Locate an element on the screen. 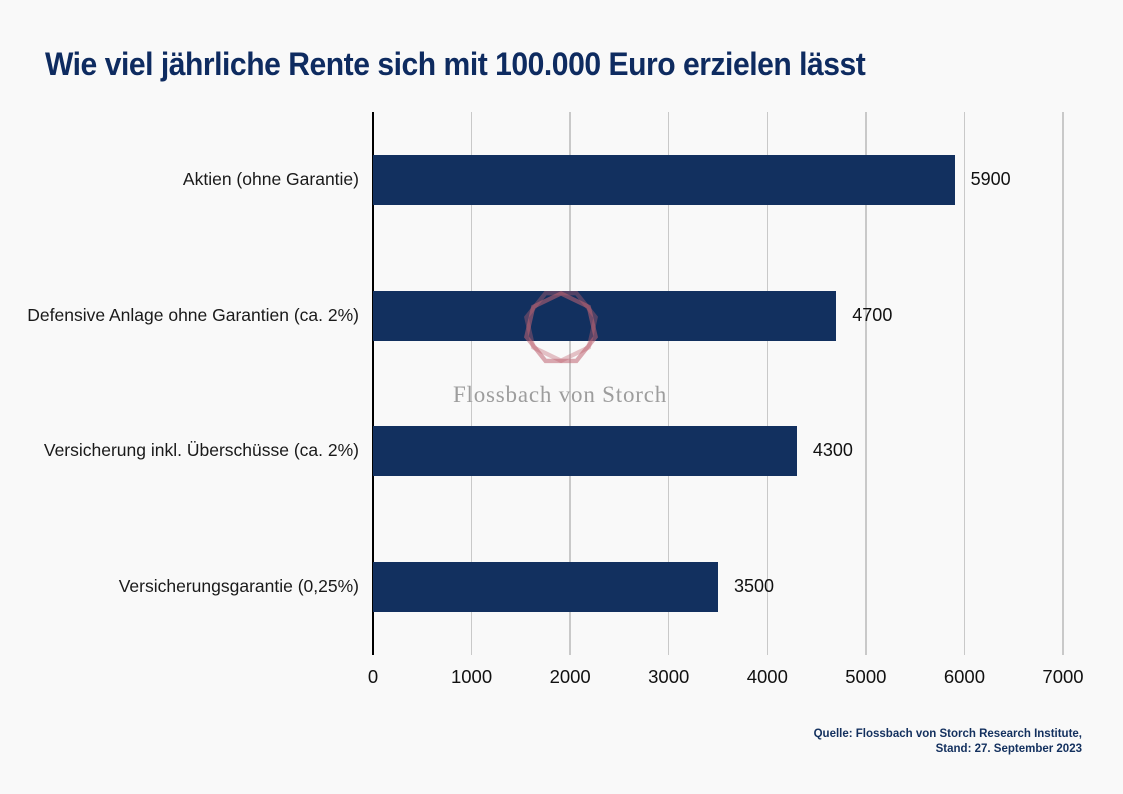 This screenshot has width=1123, height=794. x-tick-label-1000: 1000 is located at coordinates (471, 676).